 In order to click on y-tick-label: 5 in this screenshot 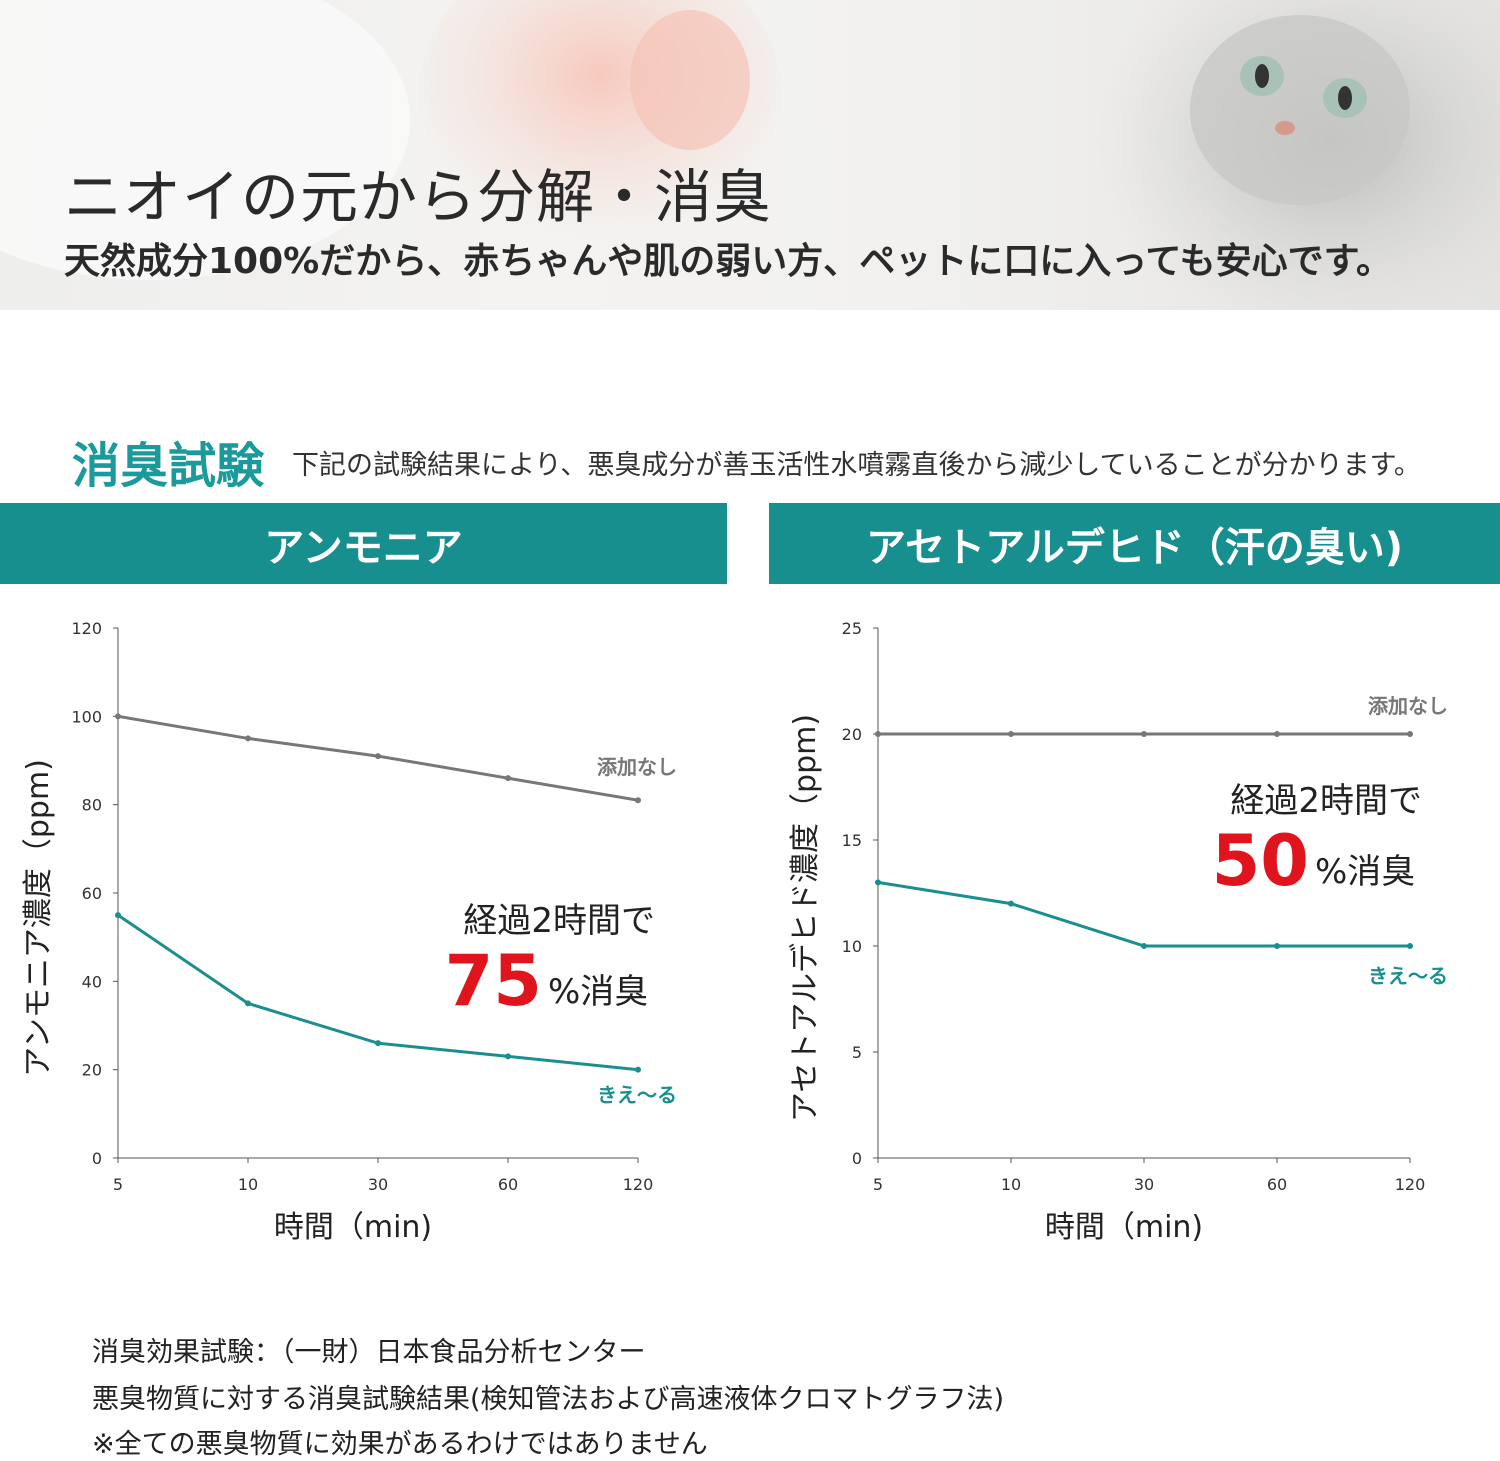, I will do `click(857, 1052)`.